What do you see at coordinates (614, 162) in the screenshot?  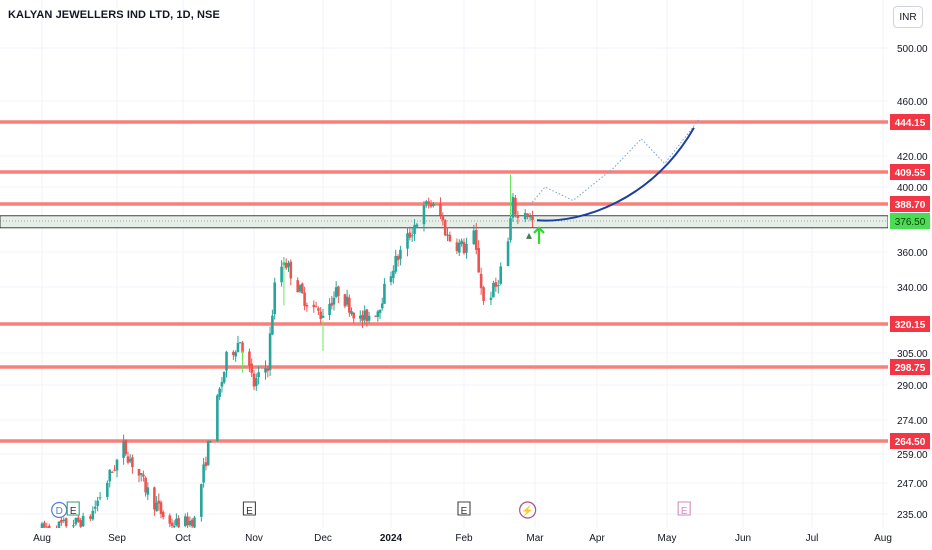 I see `projected-path` at bounding box center [614, 162].